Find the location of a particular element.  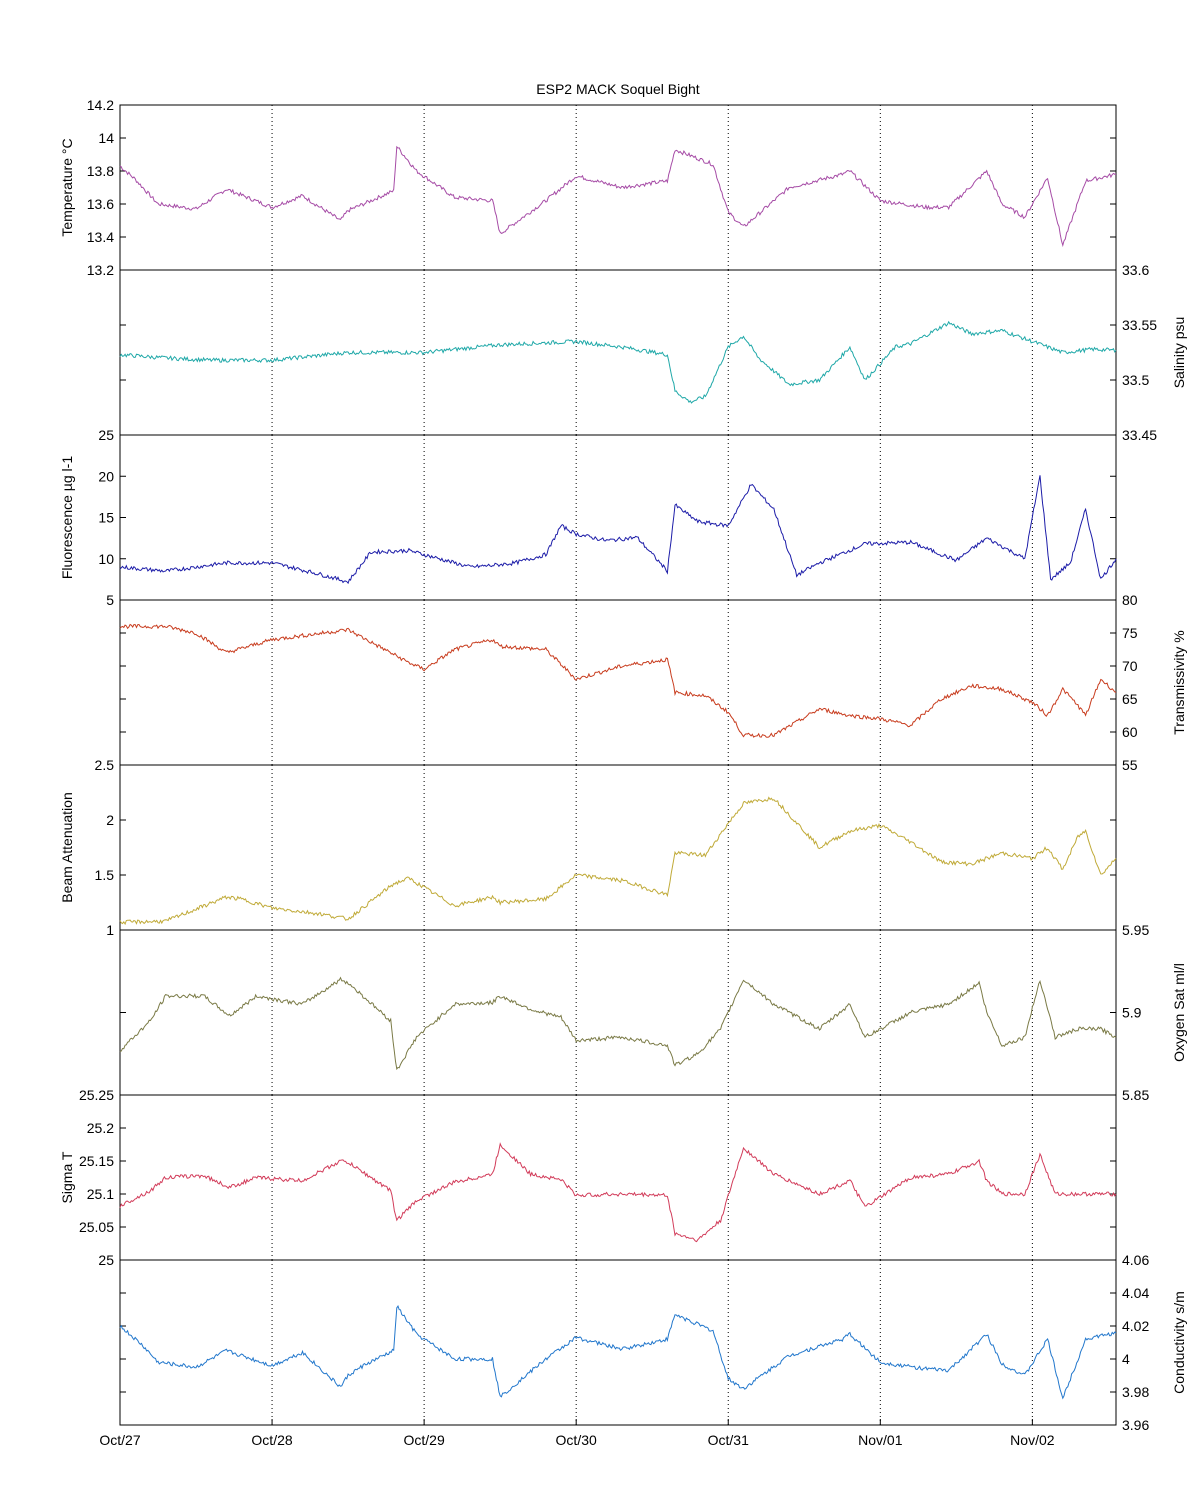

y-tick-label: 20 is located at coordinates (106, 476).